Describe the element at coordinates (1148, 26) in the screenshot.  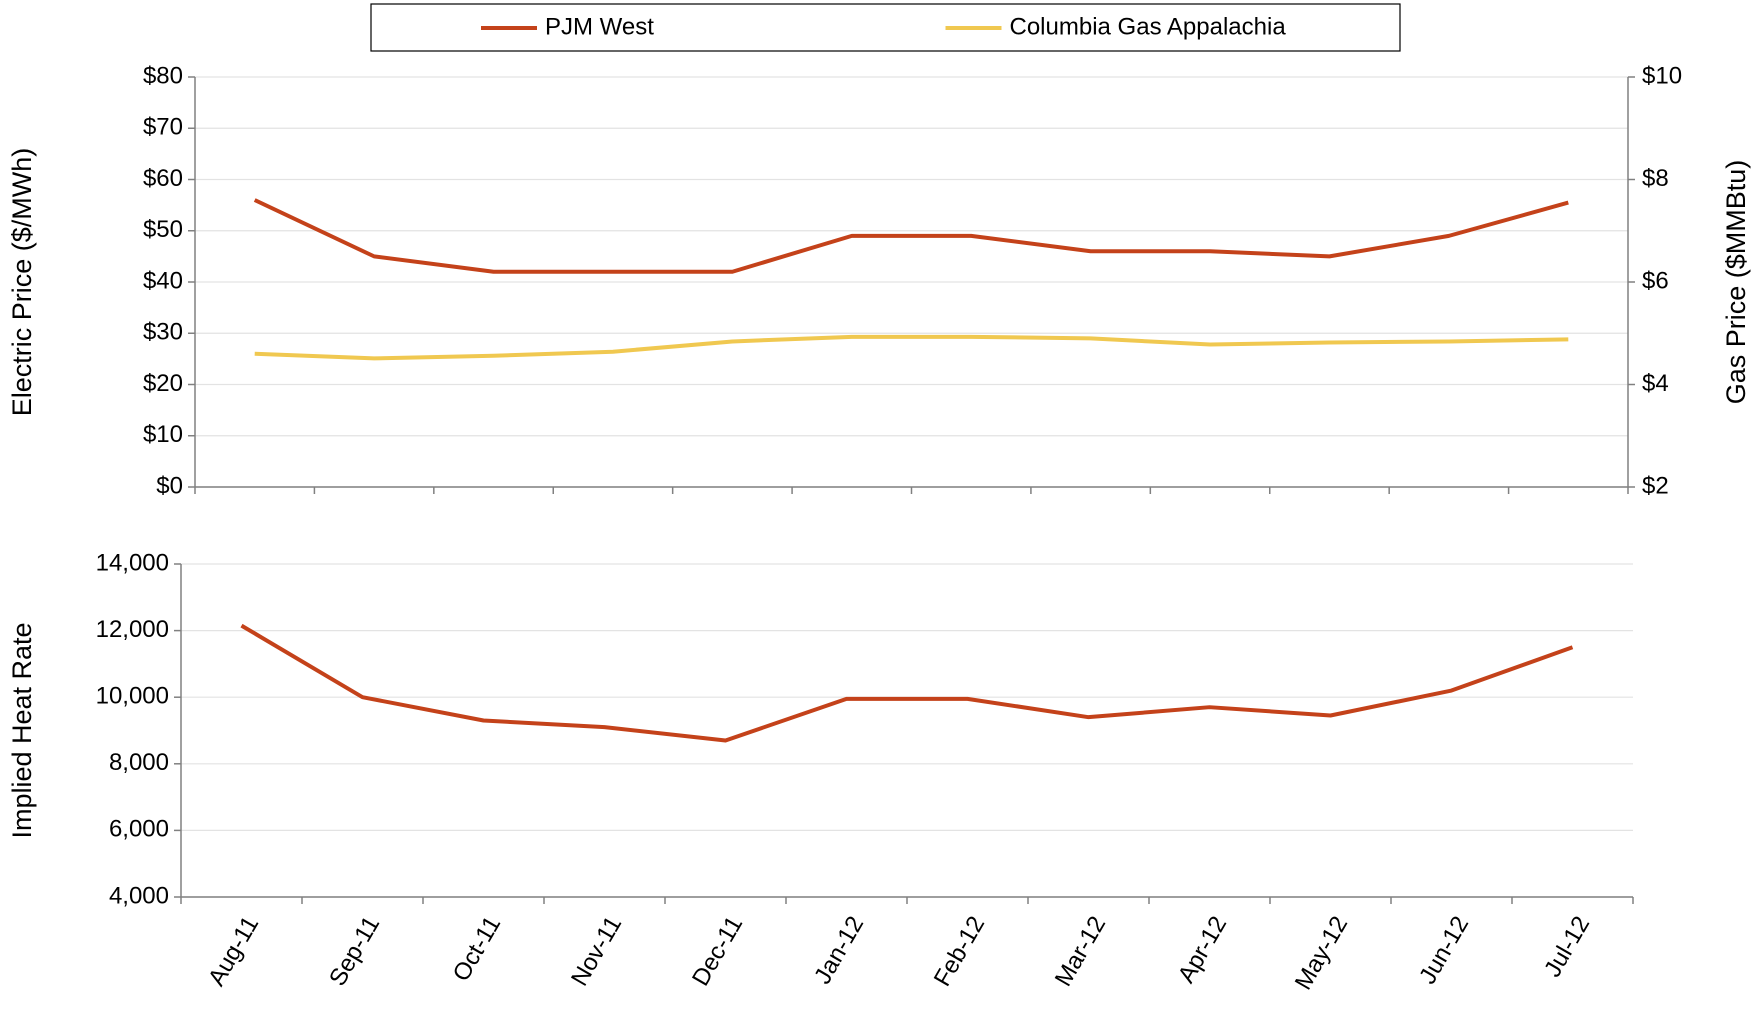
I see `legend-label: Columbia Gas Appalachia` at that location.